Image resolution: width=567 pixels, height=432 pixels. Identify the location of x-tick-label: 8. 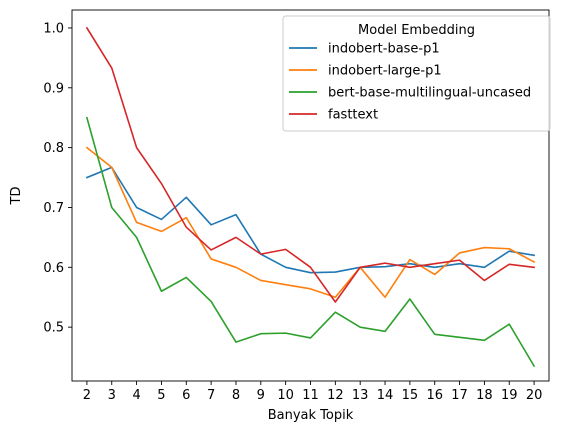
(236, 395).